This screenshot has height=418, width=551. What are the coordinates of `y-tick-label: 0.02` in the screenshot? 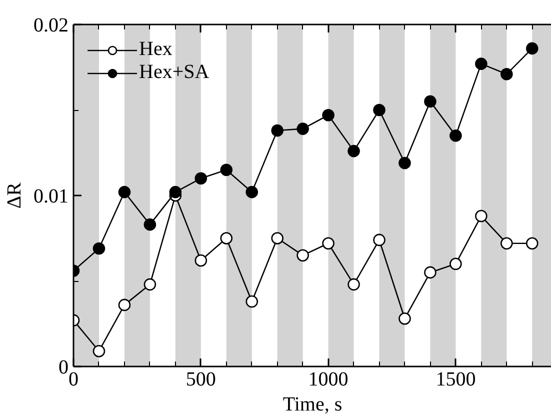 It's located at (51, 25).